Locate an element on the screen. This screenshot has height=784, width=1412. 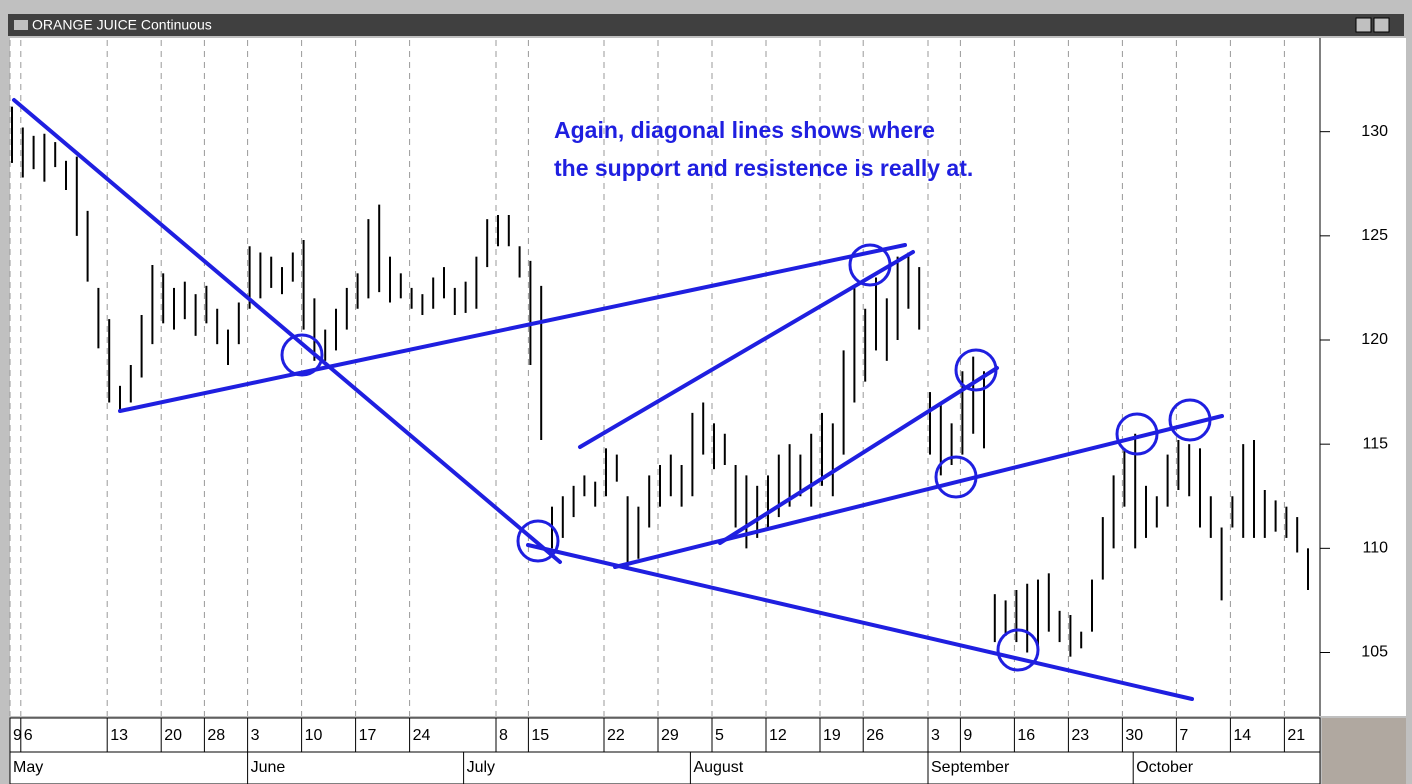
title-bar is located at coordinates (706, 25).